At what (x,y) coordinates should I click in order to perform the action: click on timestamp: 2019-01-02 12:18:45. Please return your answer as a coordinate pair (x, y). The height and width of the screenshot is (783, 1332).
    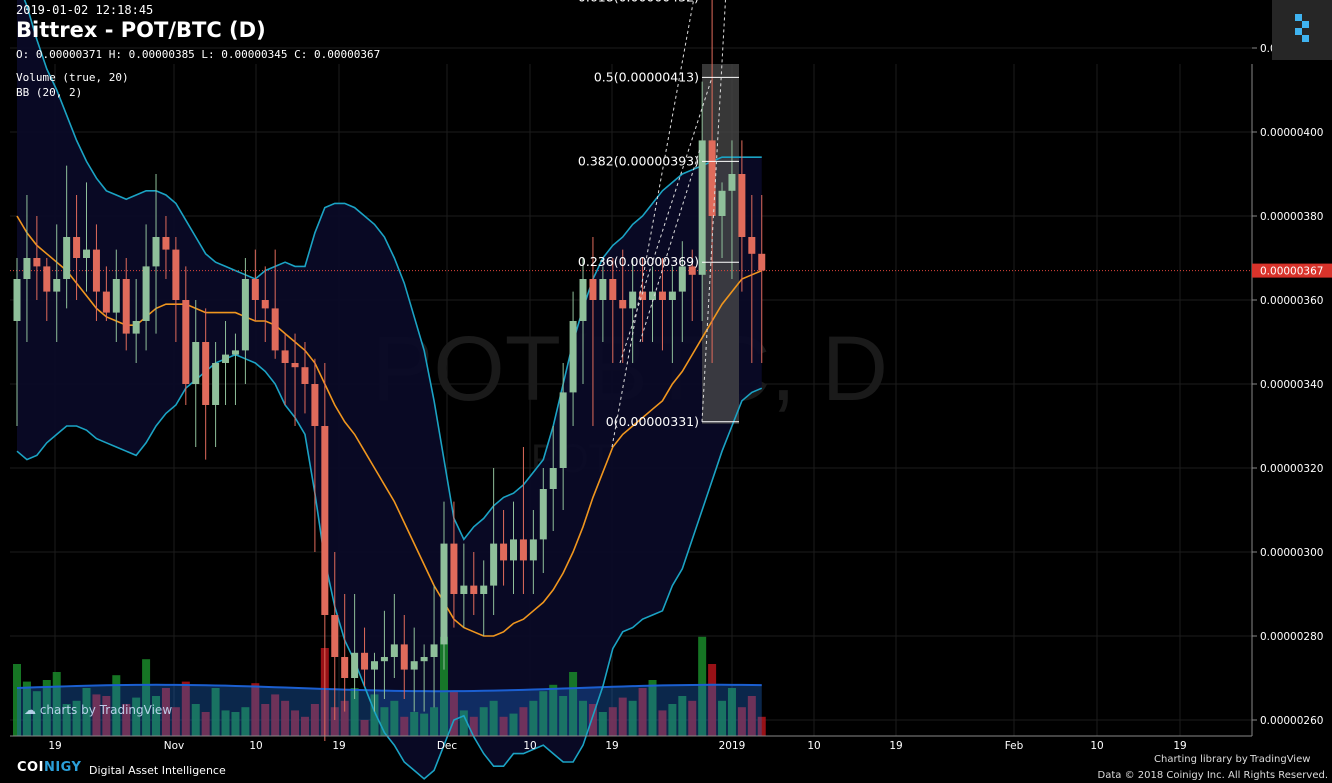
    Looking at the image, I should click on (85, 10).